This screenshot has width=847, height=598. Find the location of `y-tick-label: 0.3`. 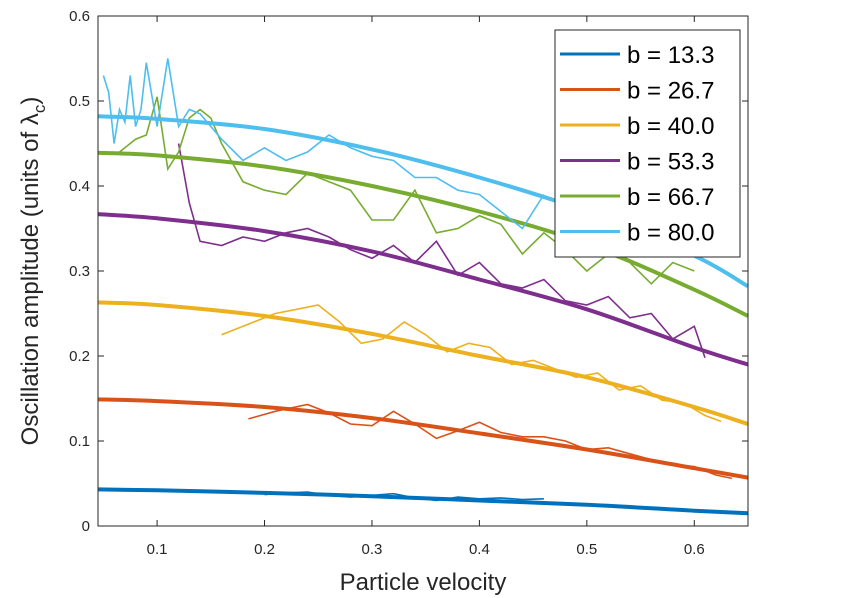

y-tick-label: 0.3 is located at coordinates (79, 271).